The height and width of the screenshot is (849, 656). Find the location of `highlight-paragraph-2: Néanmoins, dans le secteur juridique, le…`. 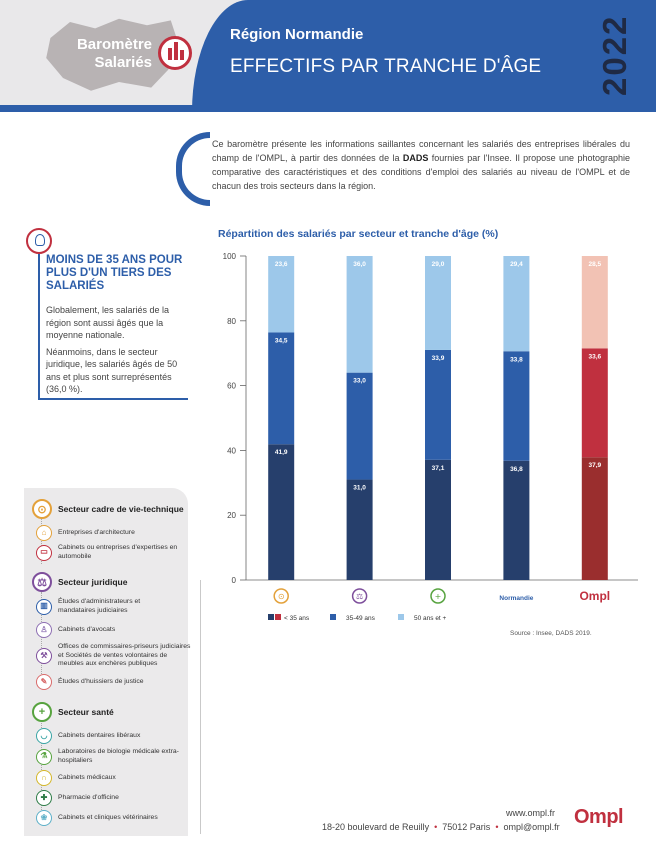

highlight-paragraph-2: Néanmoins, dans le secteur juridique, le… is located at coordinates (112, 370).